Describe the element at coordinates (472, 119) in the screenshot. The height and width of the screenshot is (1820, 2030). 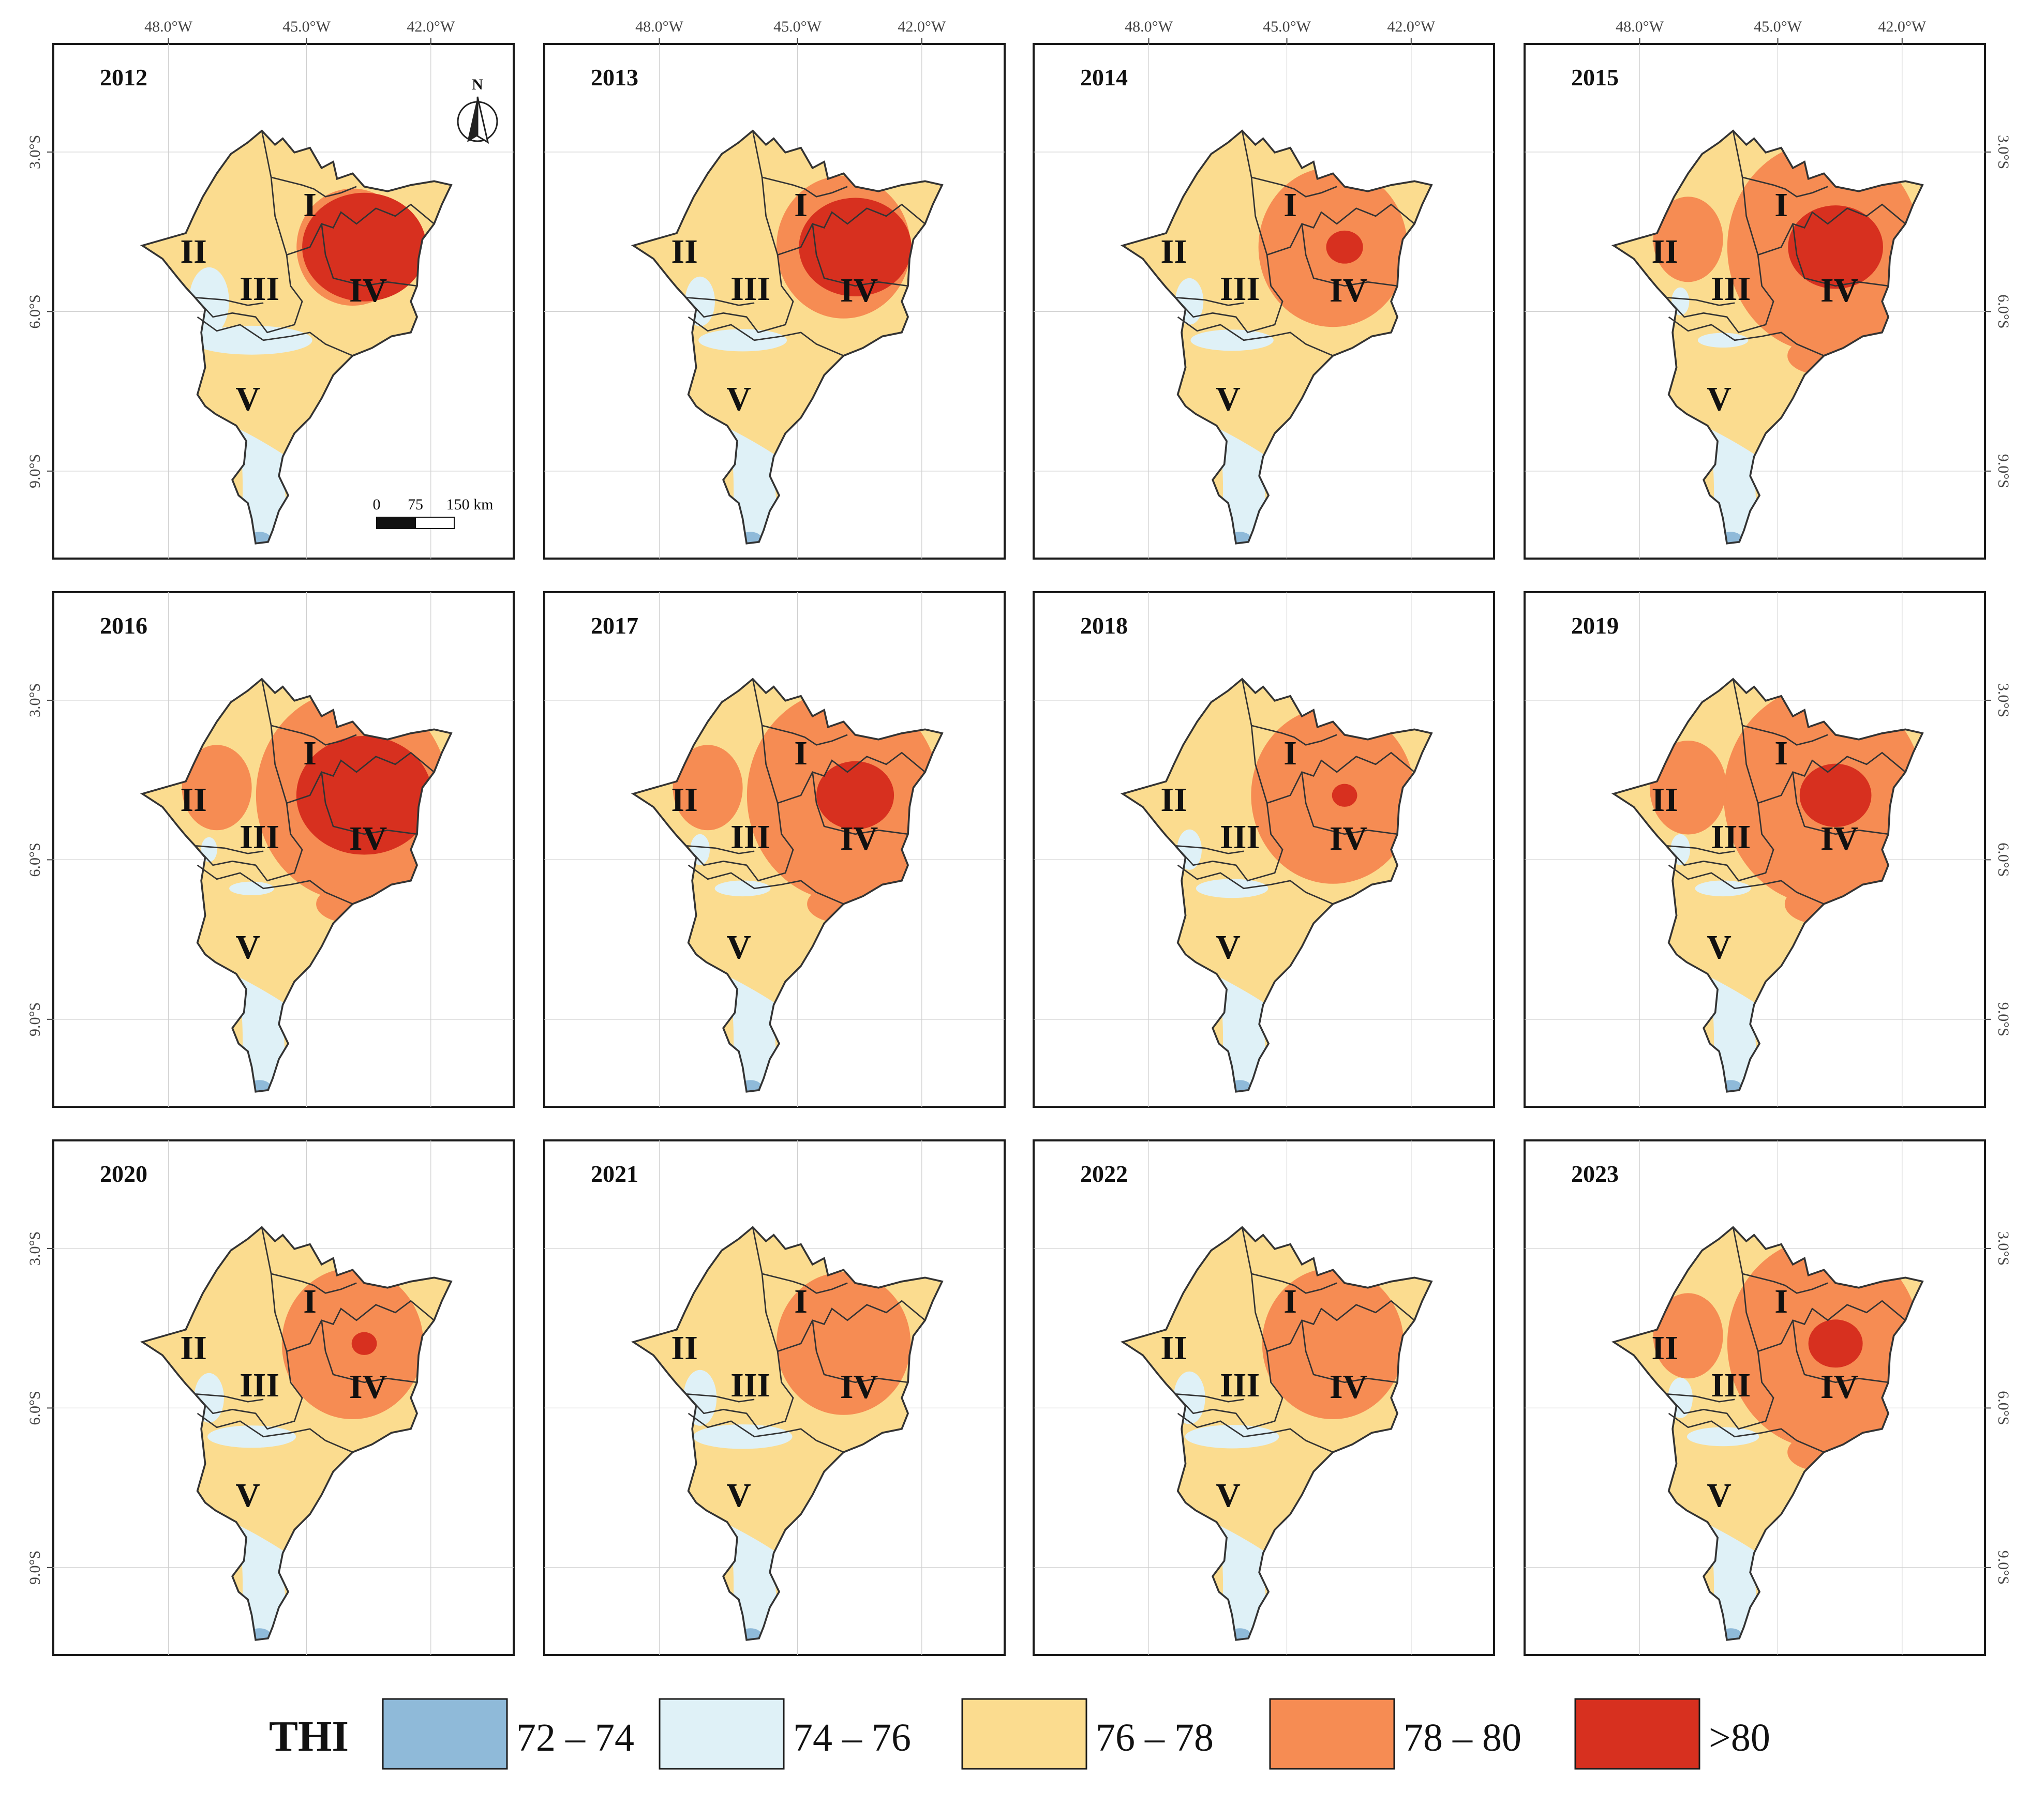
I see `north-arrow-left` at that location.